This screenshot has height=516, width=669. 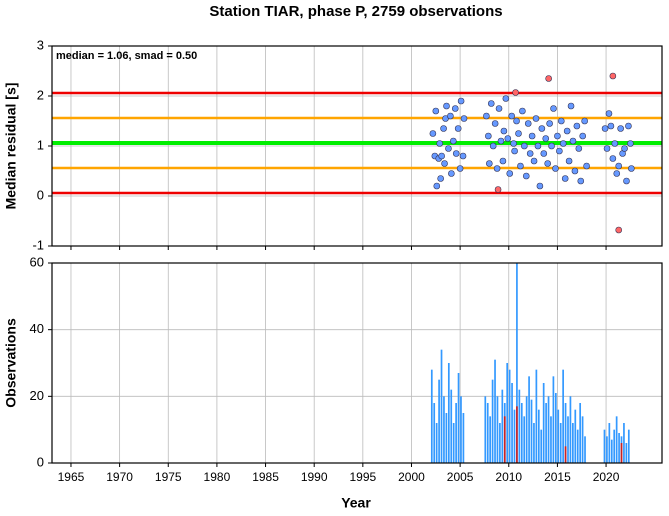 What do you see at coordinates (355, 11) in the screenshot?
I see `chart-title: Station TIAR, phase P, 2759 observations` at bounding box center [355, 11].